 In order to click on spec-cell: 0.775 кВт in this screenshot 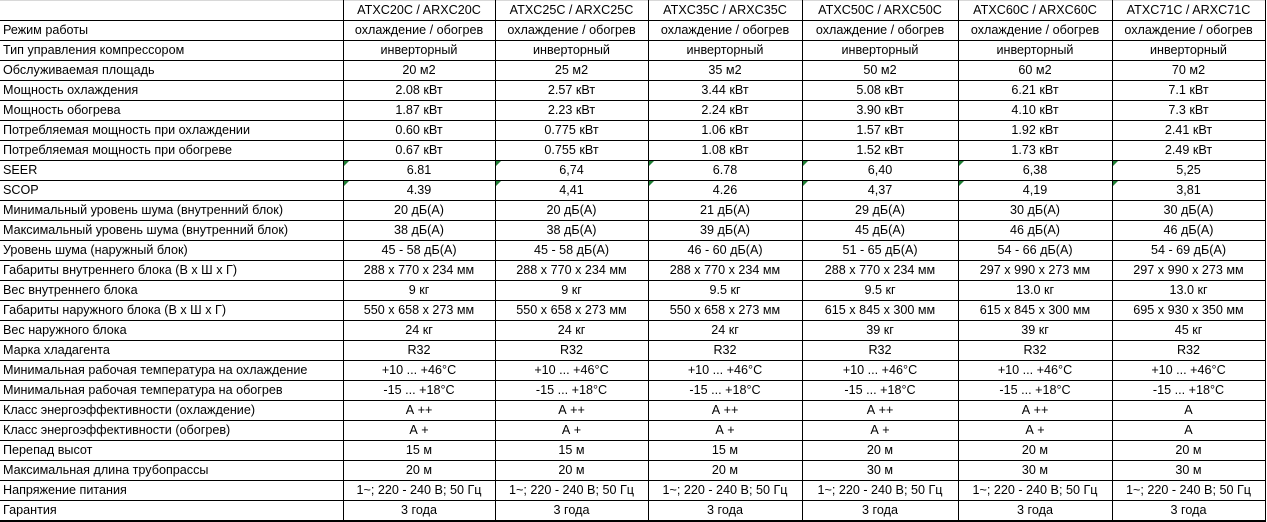, I will do `click(571, 130)`.